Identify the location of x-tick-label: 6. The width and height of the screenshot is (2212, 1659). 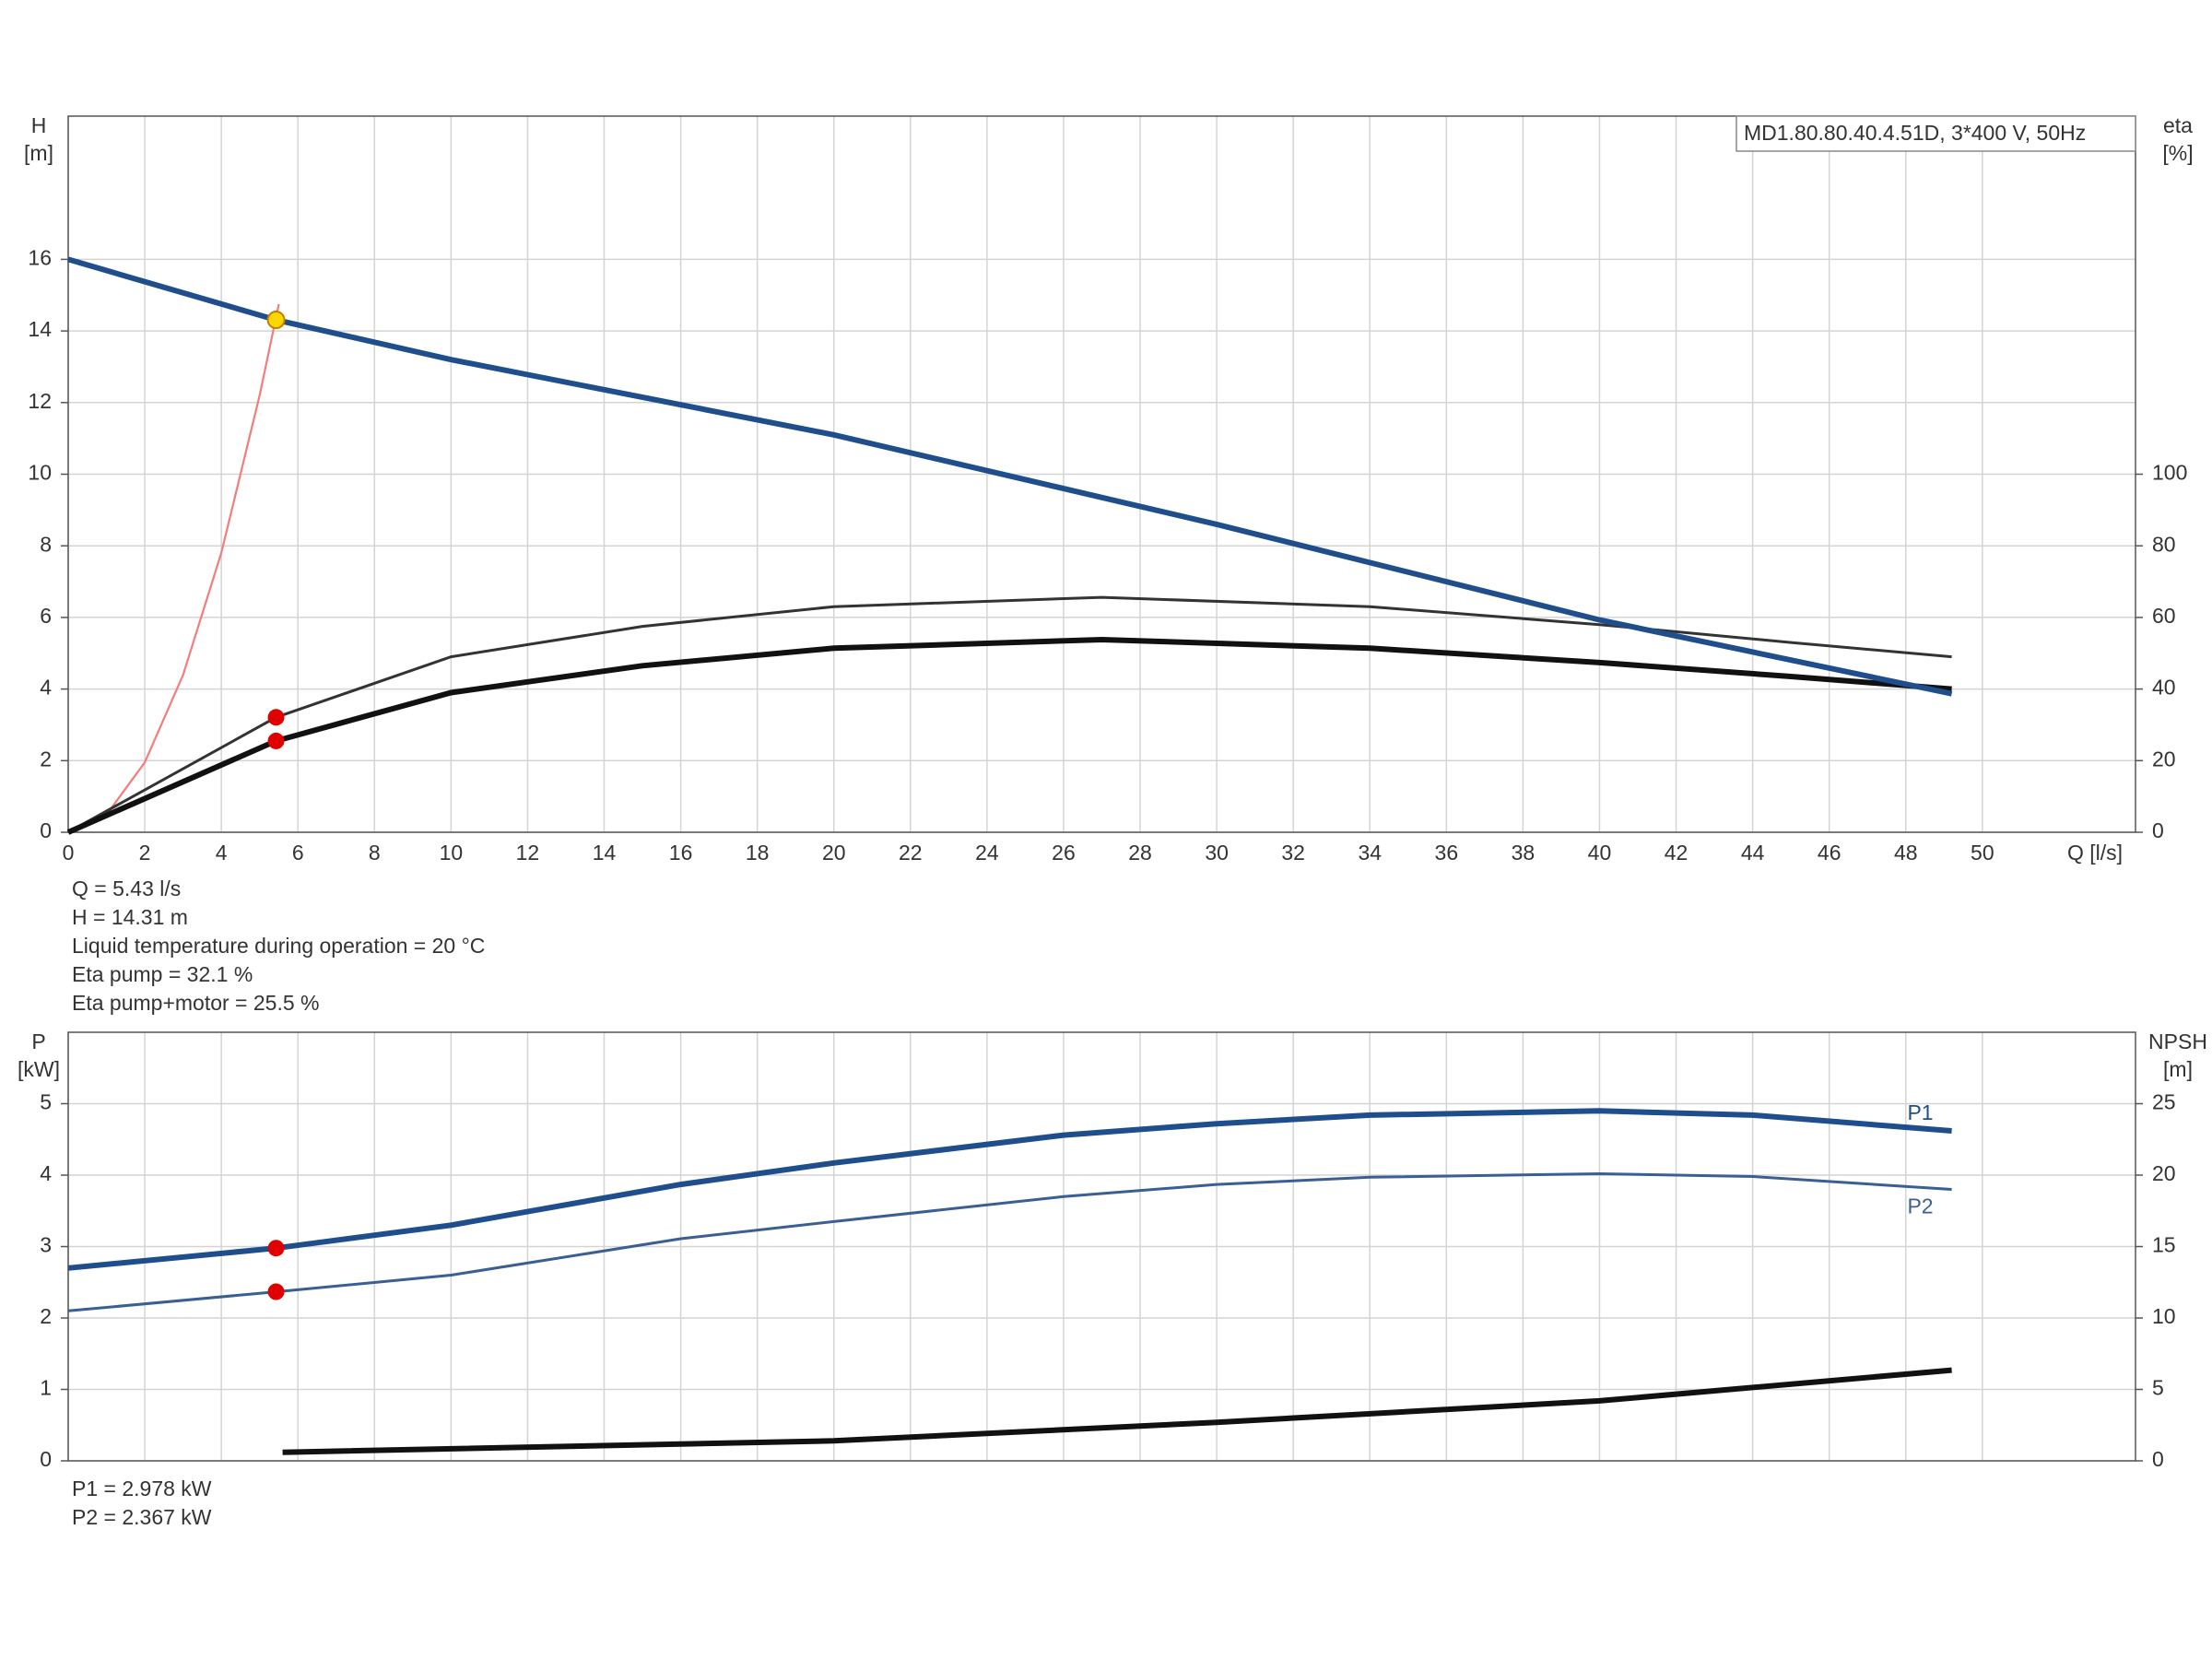
(298, 853).